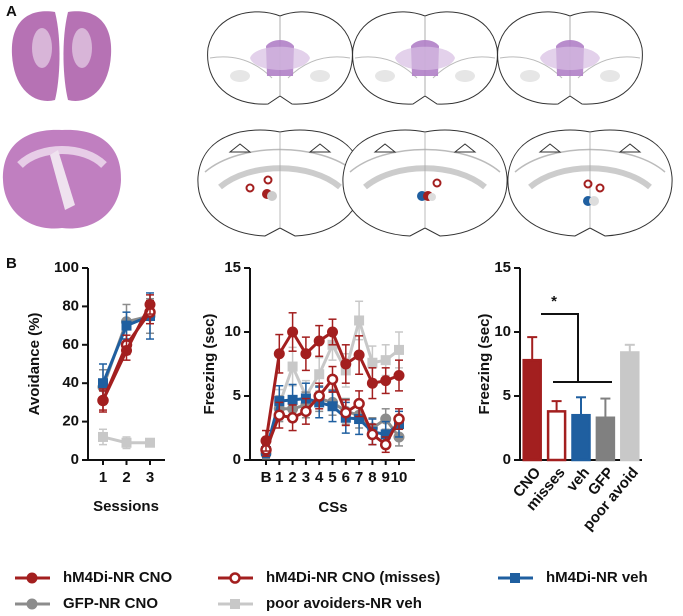  Describe the element at coordinates (70, 421) in the screenshot. I see `y-tick-label: 20` at that location.